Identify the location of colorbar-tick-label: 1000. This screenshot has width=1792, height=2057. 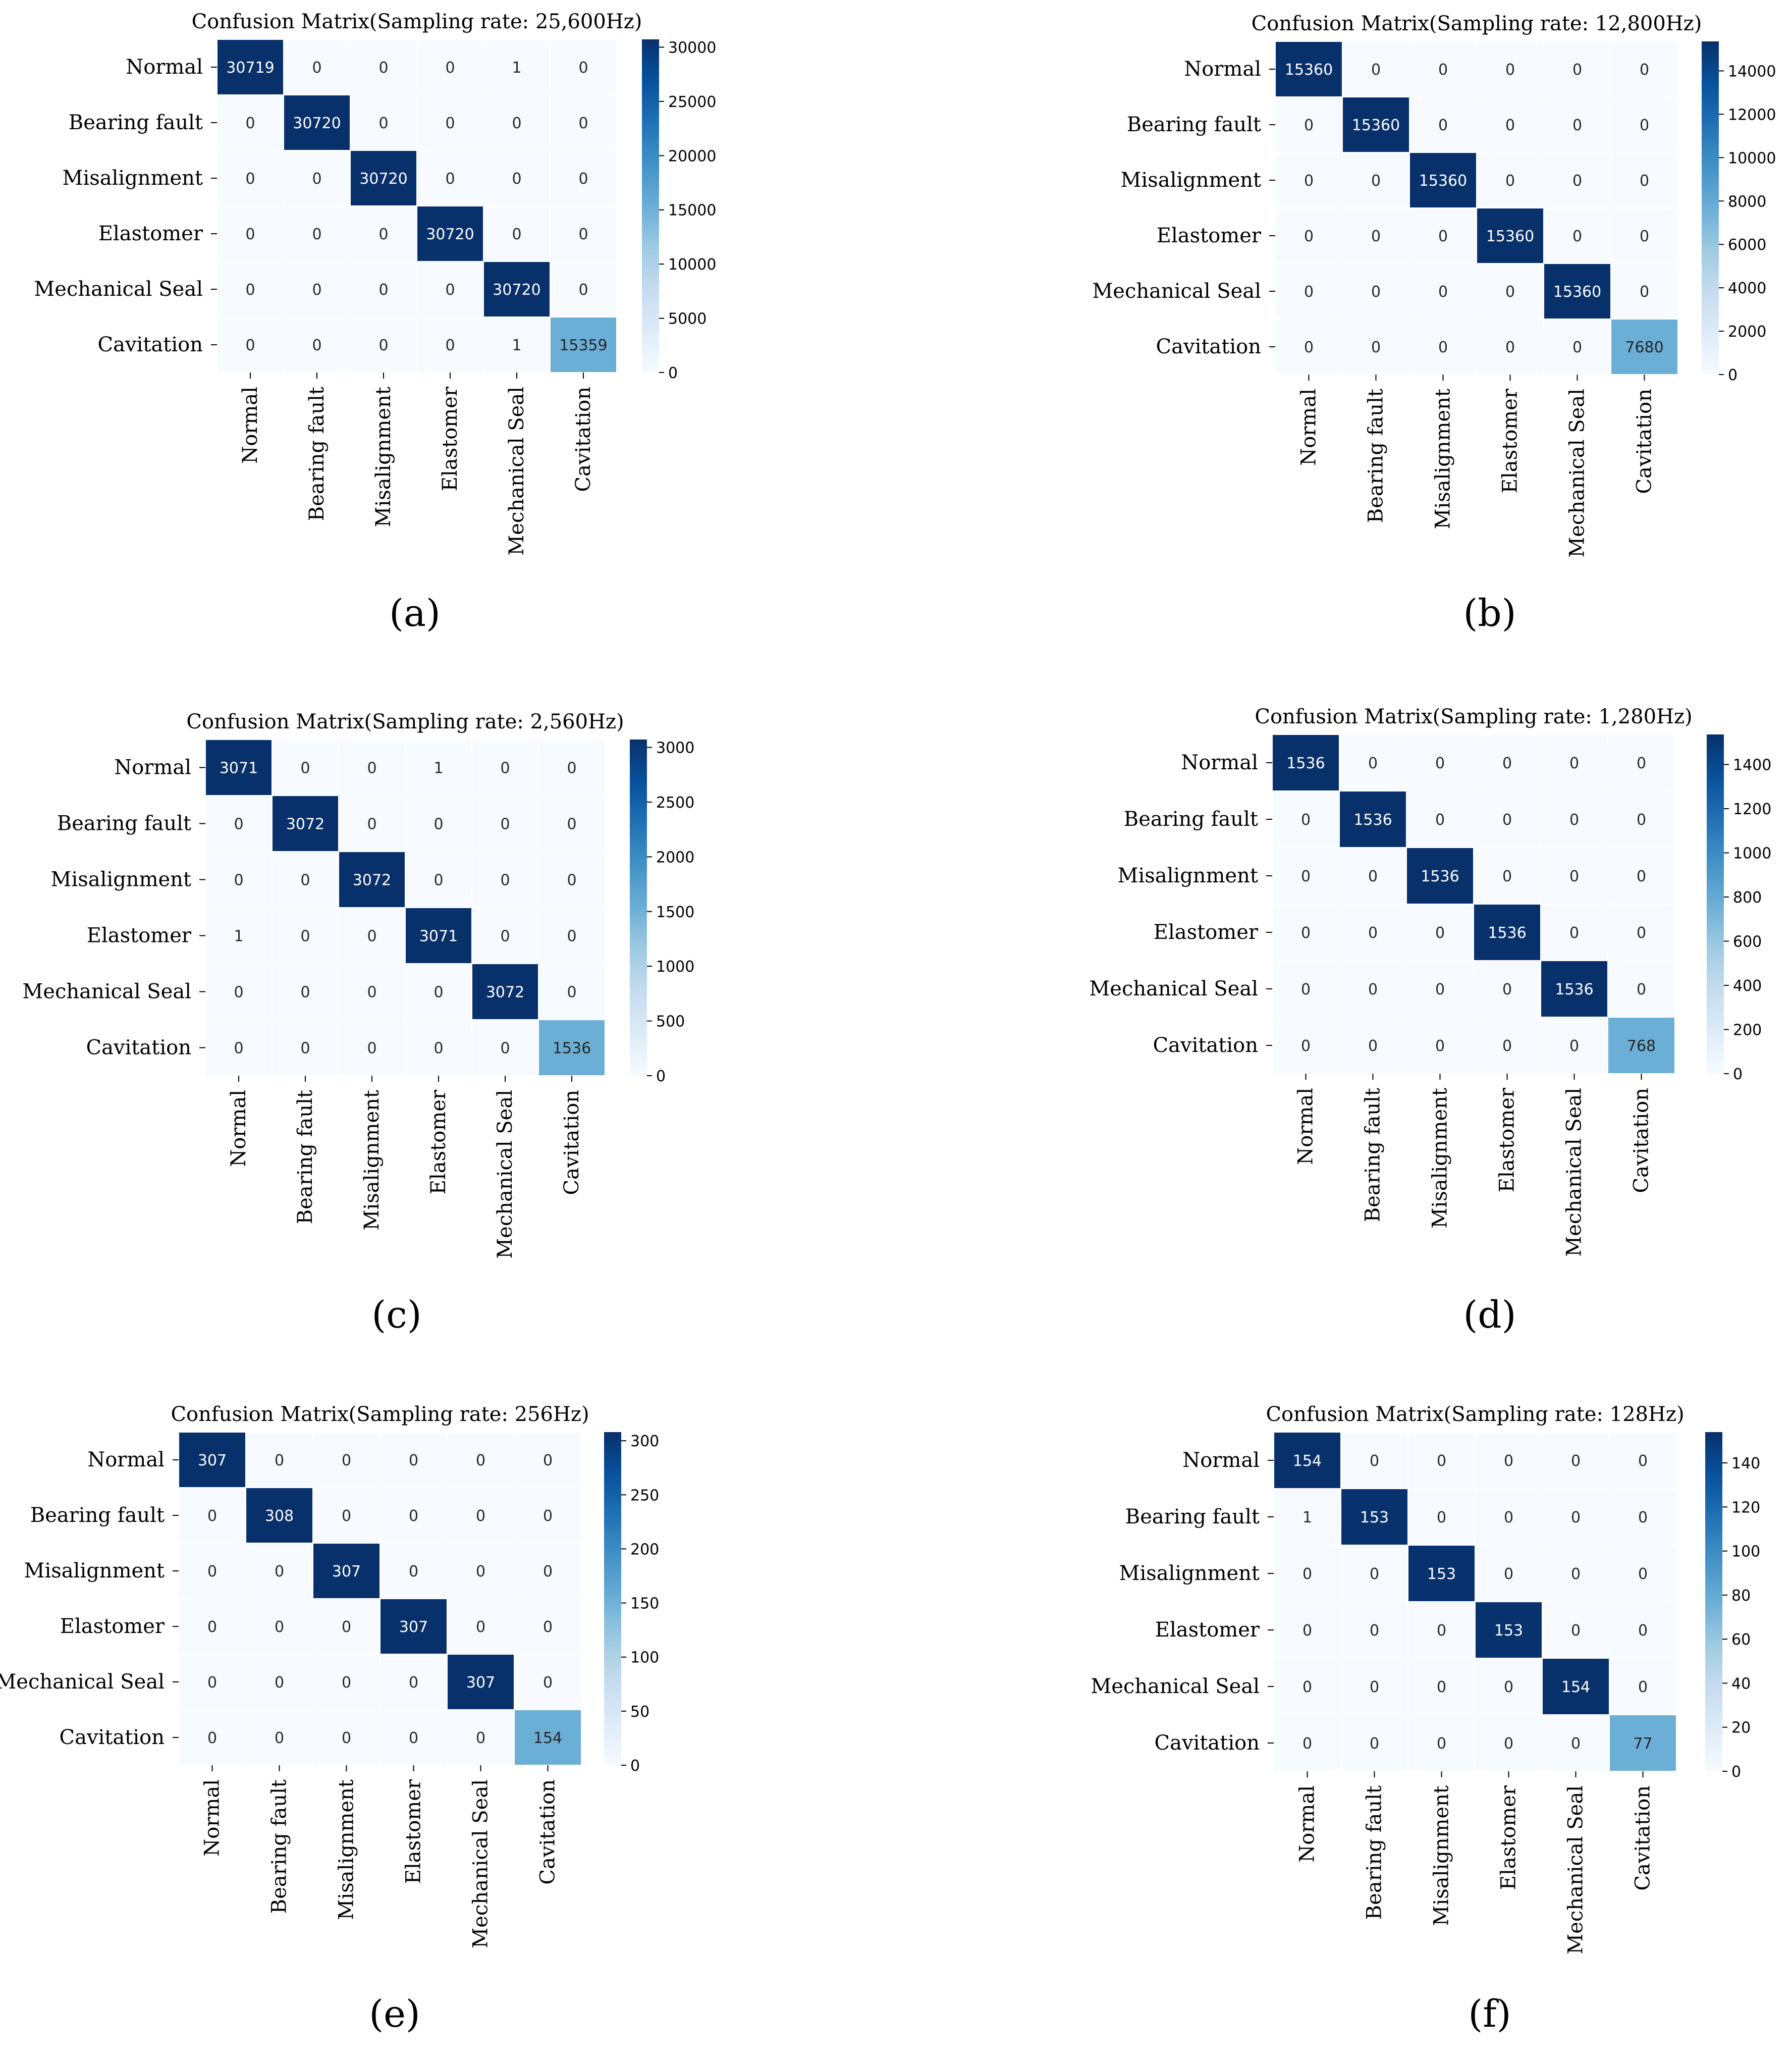
(675, 967).